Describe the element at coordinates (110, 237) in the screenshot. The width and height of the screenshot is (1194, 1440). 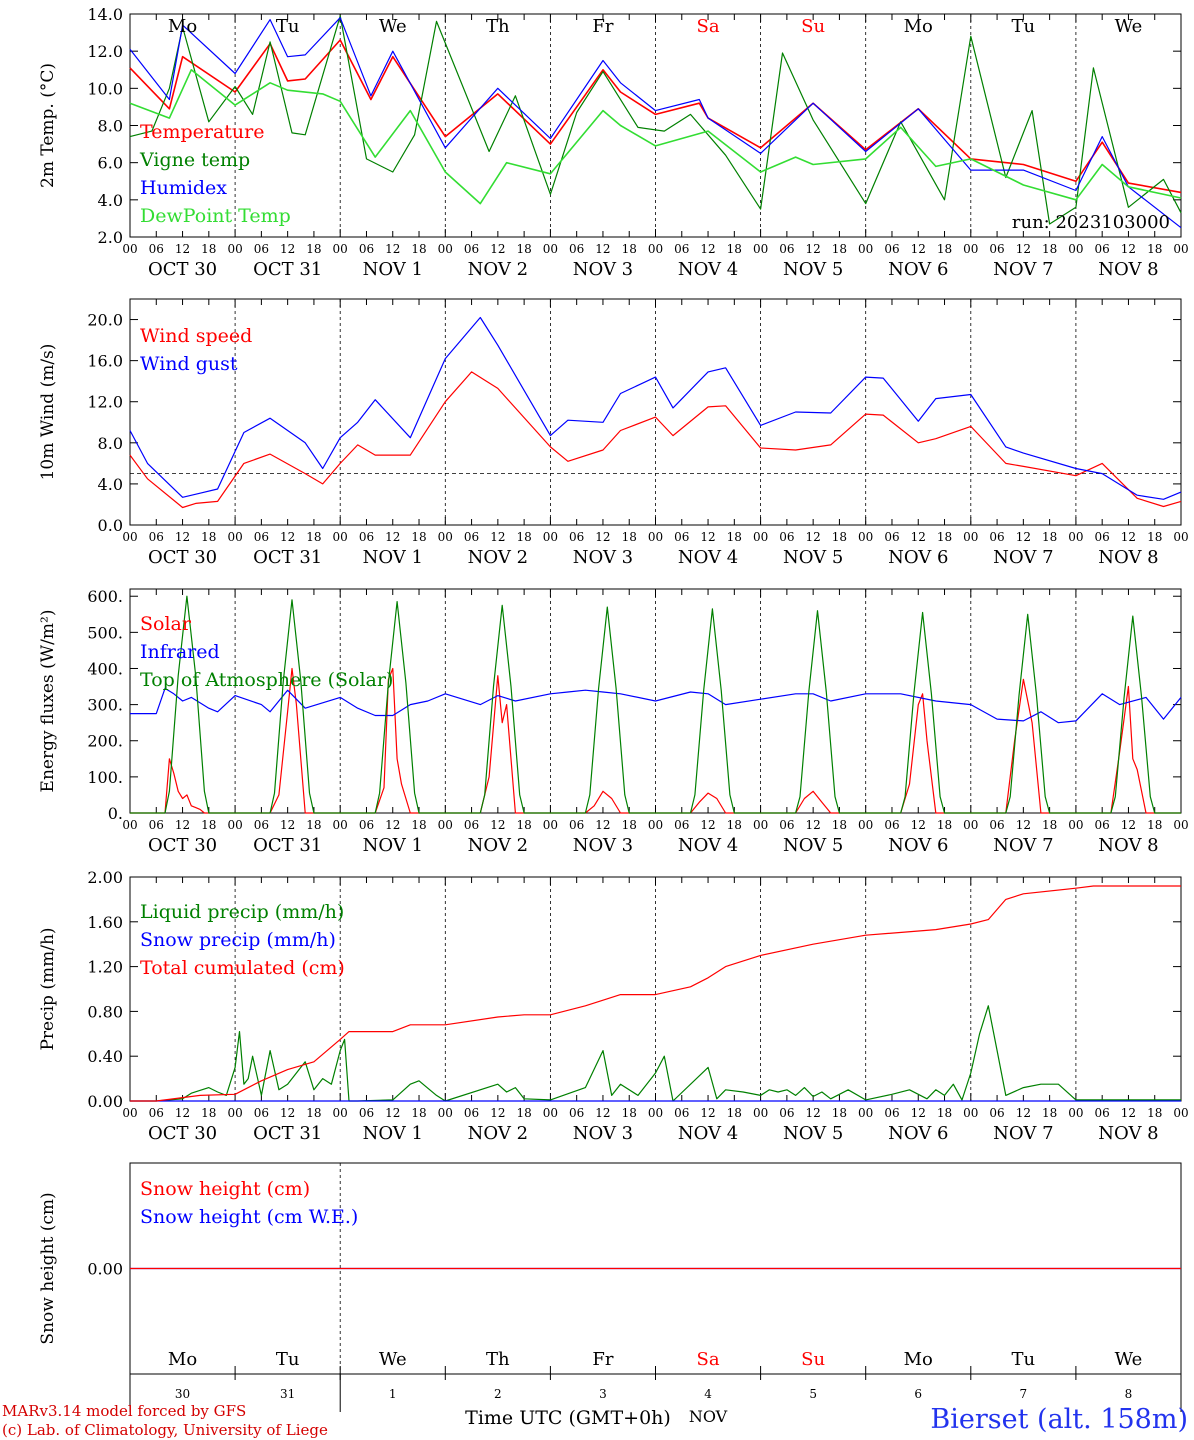
I see `y-tick-label: 2.0` at that location.